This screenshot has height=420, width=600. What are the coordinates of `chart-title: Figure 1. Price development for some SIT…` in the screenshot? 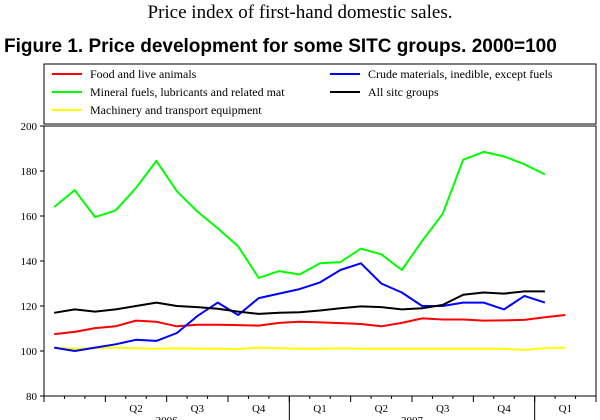 It's located at (280, 46).